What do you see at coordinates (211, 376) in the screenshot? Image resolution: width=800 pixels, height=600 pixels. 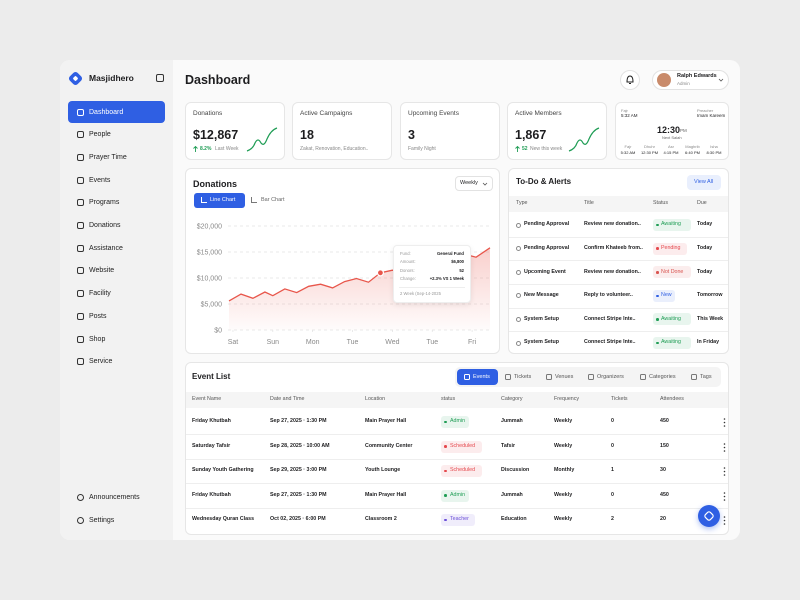 I see `event-title: Event List` at bounding box center [211, 376].